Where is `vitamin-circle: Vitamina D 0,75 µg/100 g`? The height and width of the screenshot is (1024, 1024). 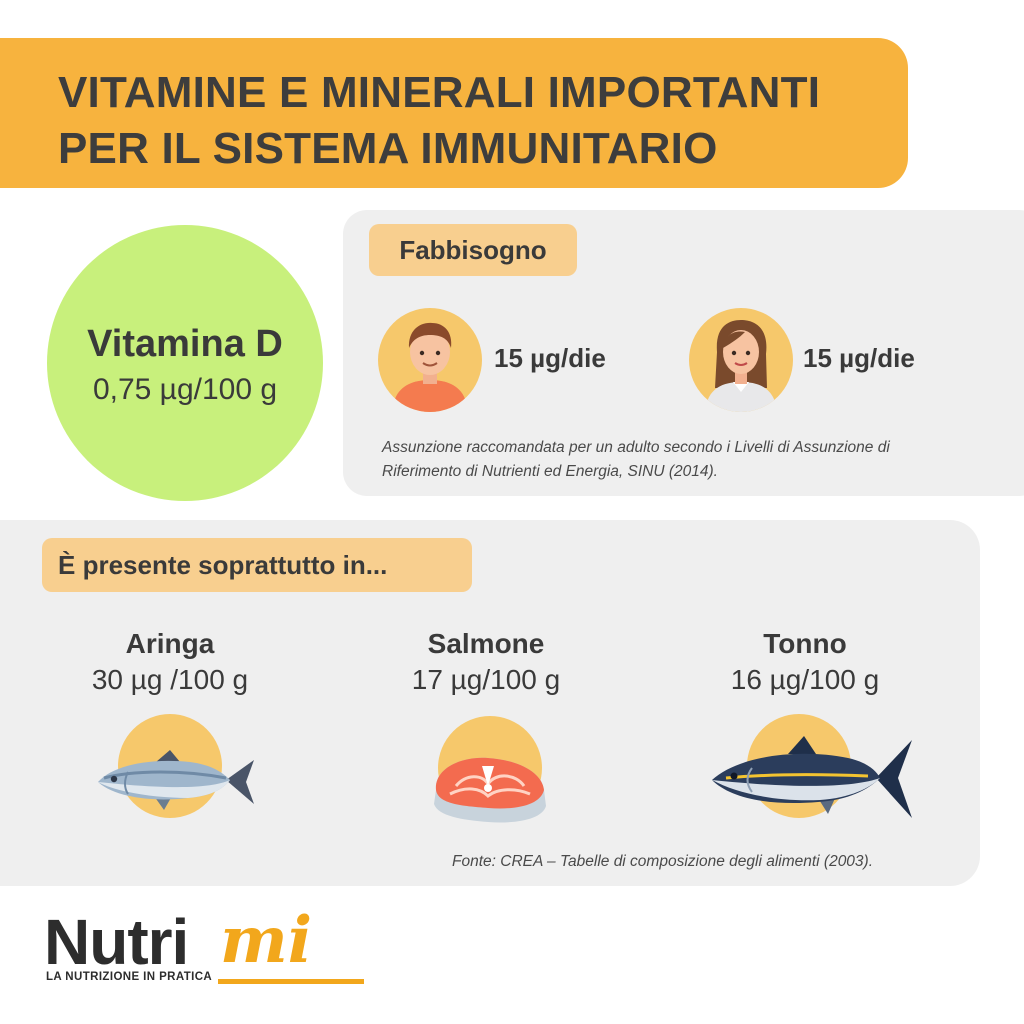
vitamin-circle: Vitamina D 0,75 µg/100 g is located at coordinates (185, 363).